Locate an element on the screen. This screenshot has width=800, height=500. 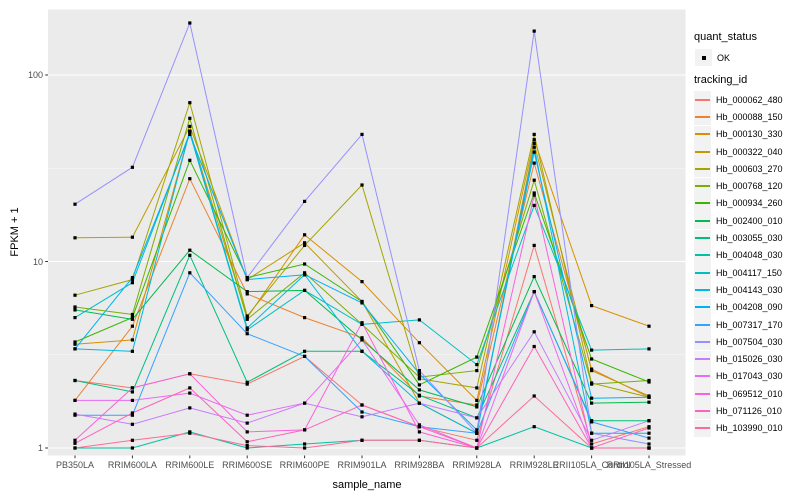
series-label: Hb_000062_480 is located at coordinates (749, 99).